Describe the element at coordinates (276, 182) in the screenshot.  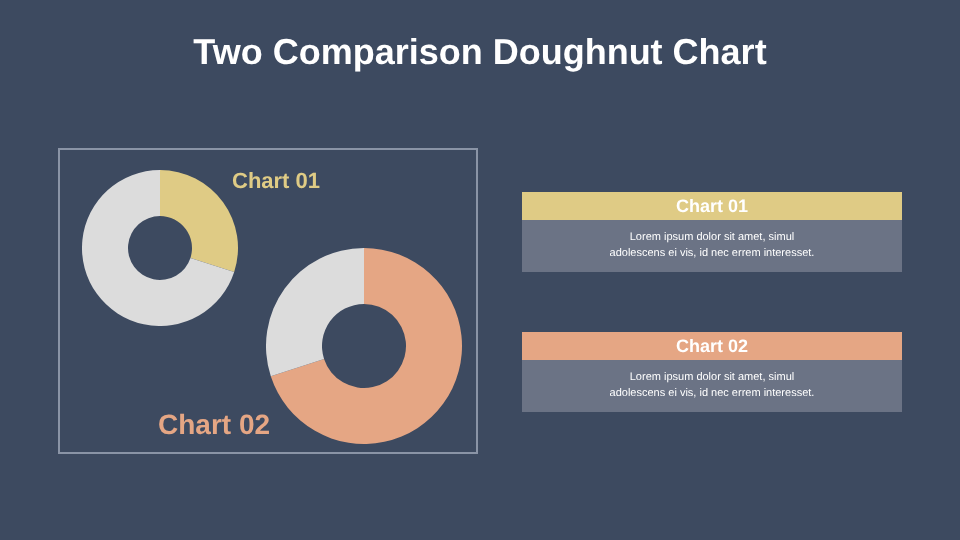
I see `chart-title: Chart 01` at that location.